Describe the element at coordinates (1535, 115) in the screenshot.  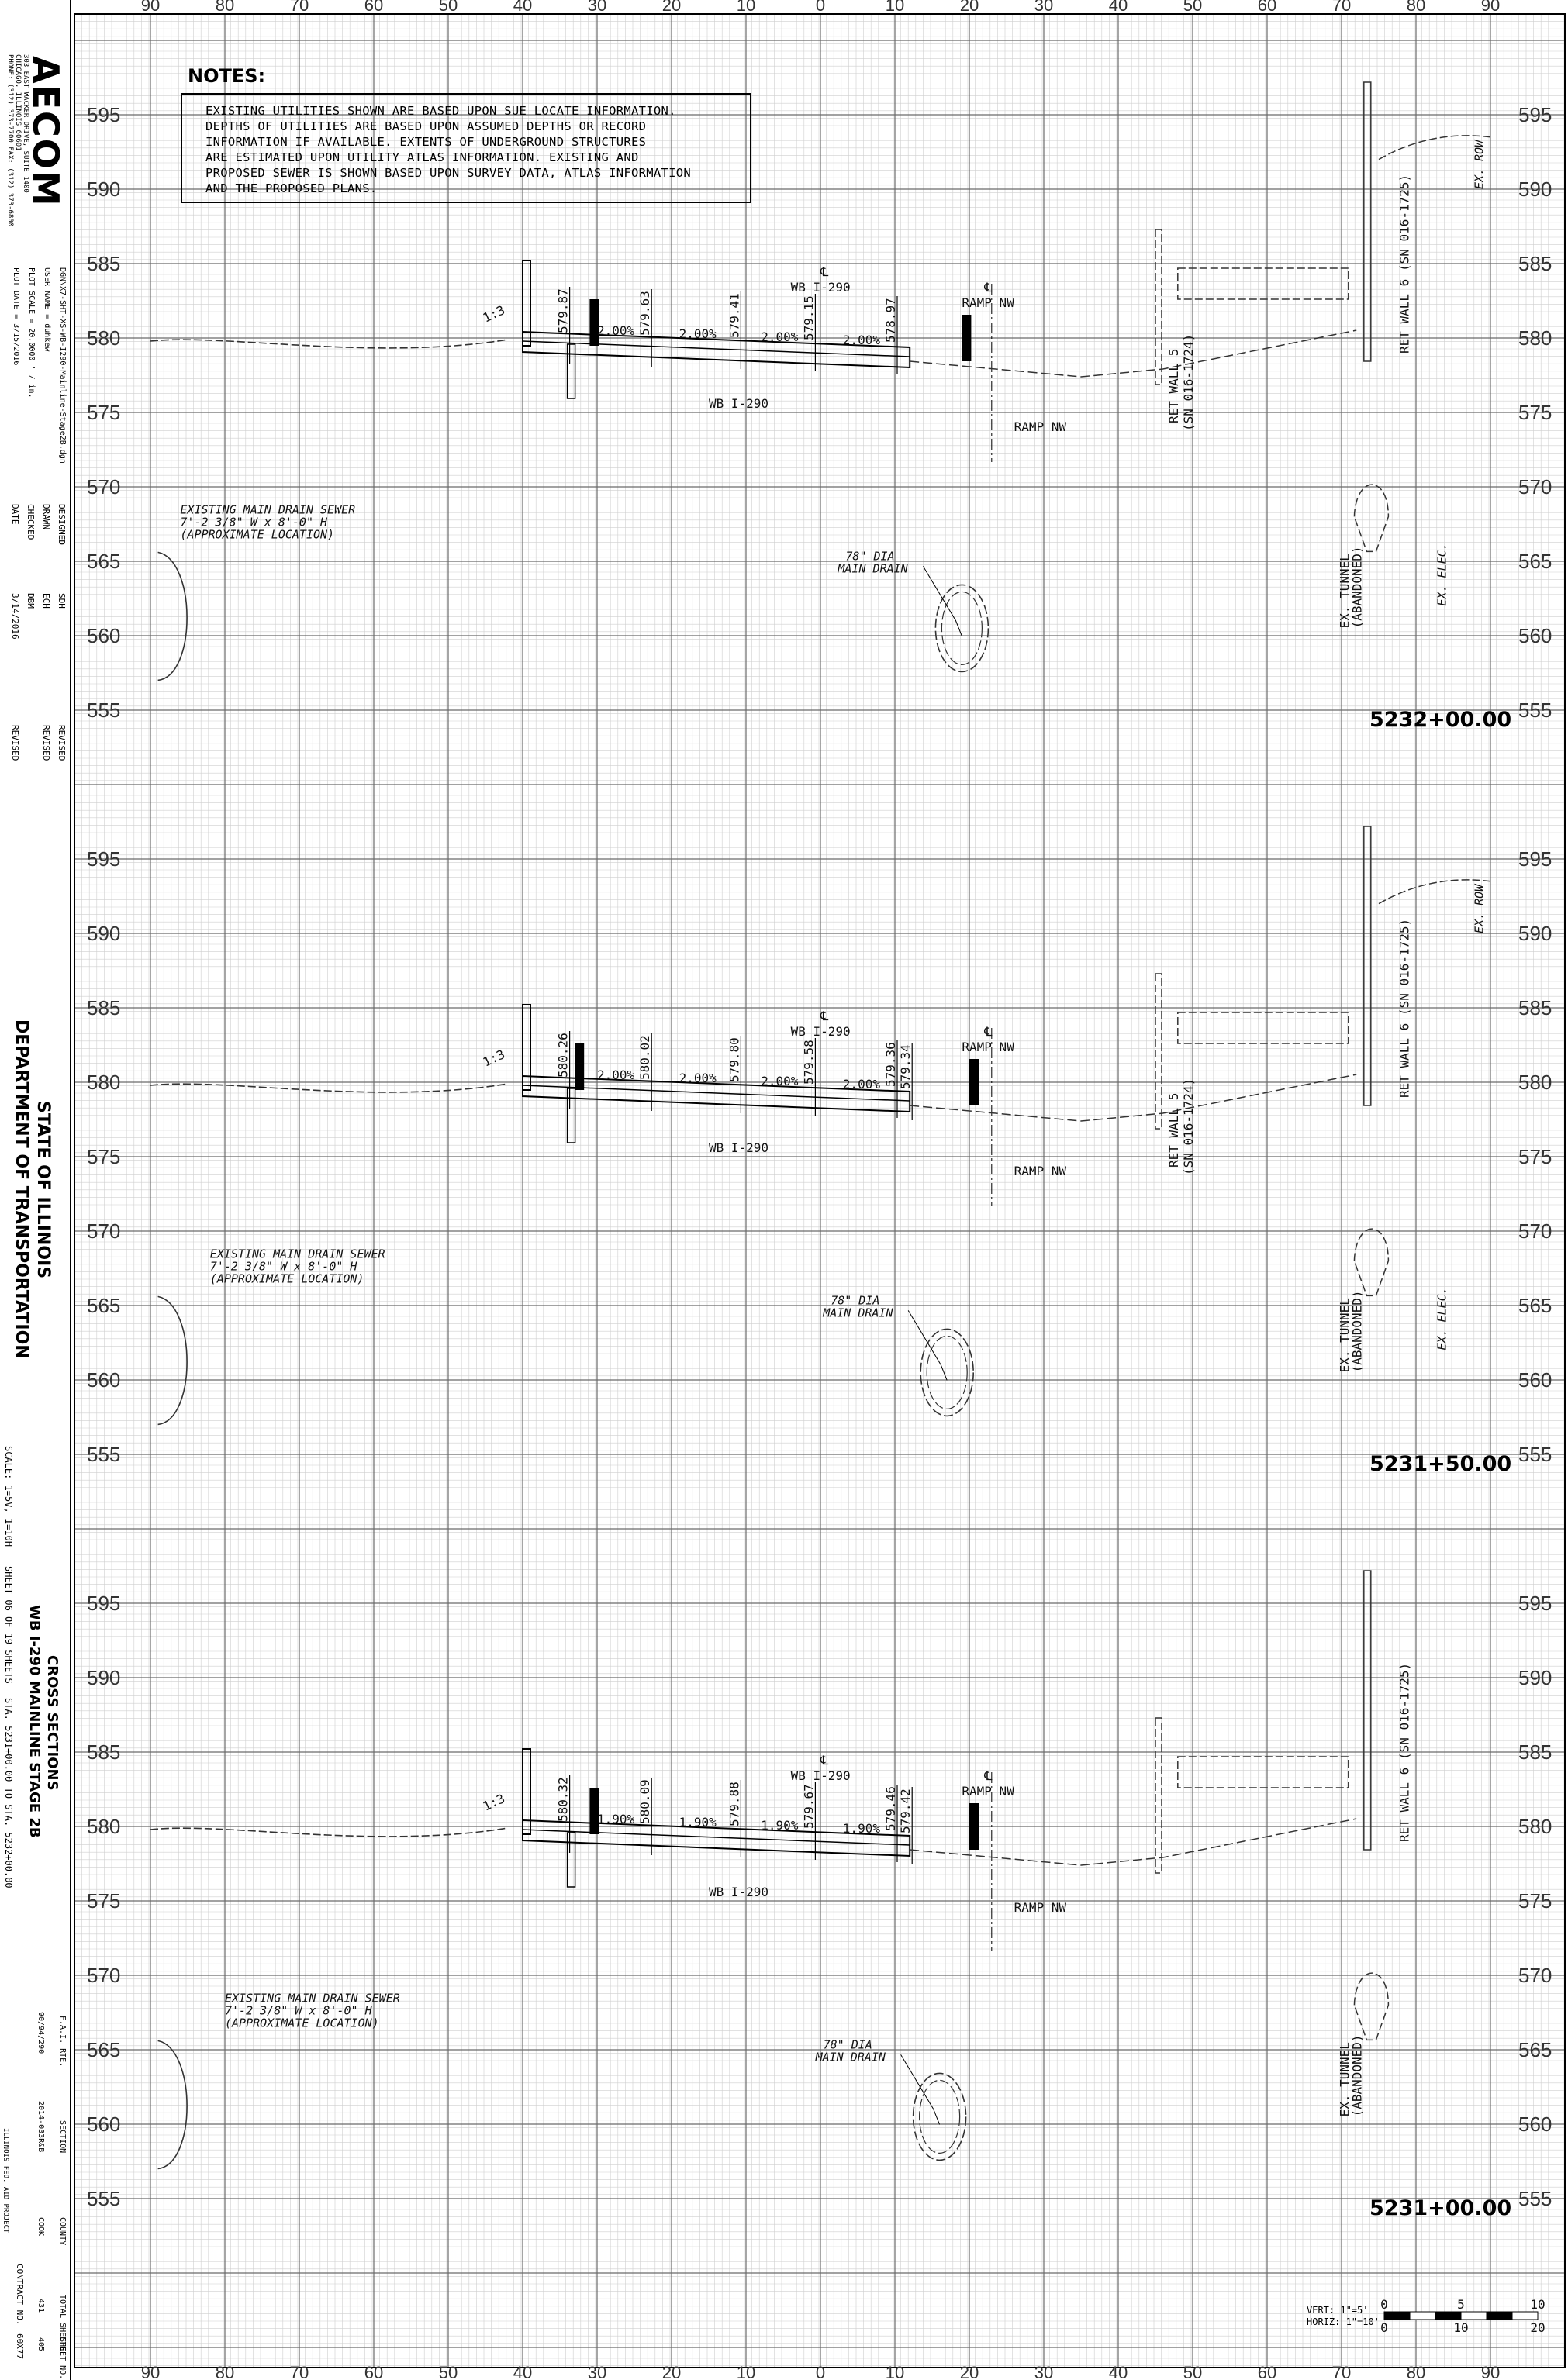
I see `elevation-label-right: 595` at that location.